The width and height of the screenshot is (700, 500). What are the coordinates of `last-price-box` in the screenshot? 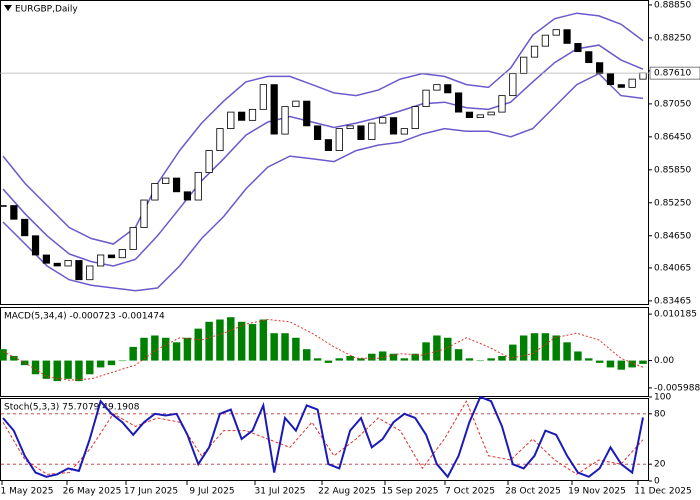 It's located at (674, 73).